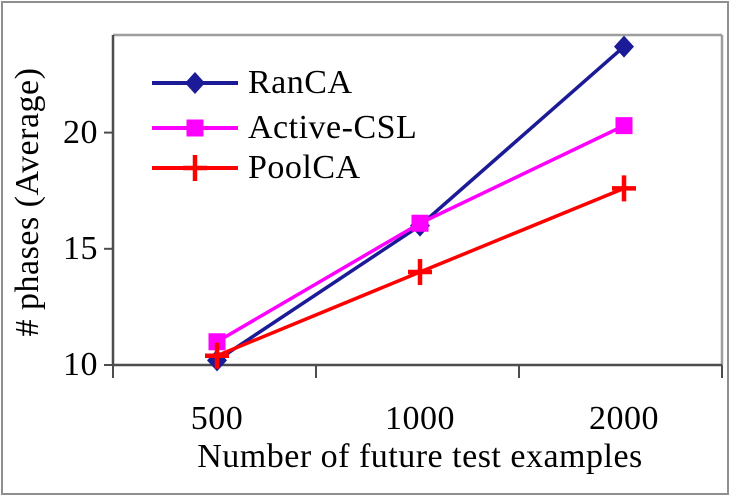  I want to click on y-tick-label-15: 15, so click(80, 248).